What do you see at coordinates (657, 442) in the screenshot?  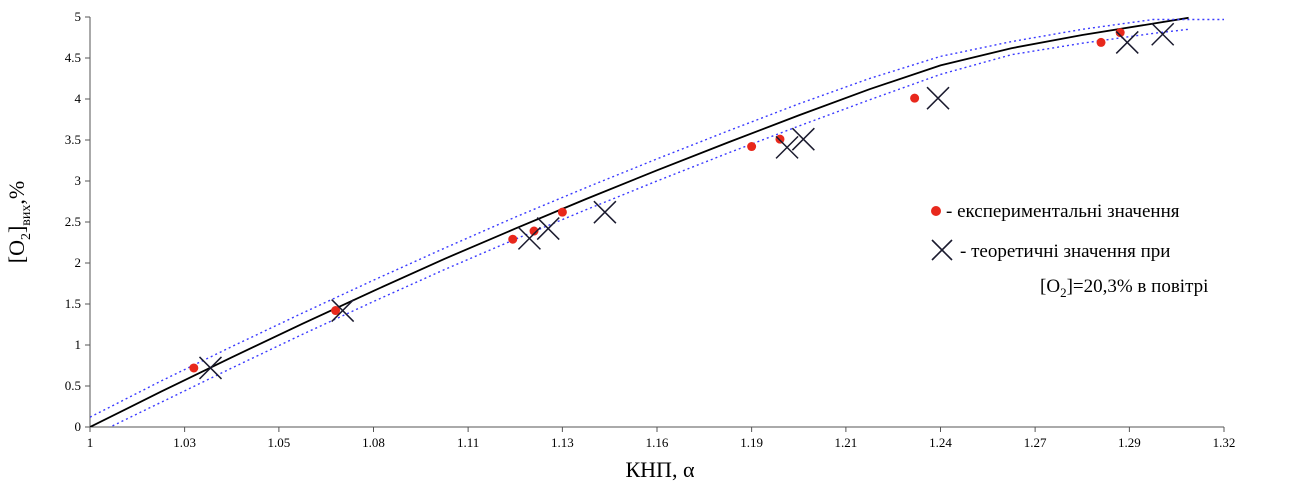 I see `x-tick-label: 1.16` at bounding box center [657, 442].